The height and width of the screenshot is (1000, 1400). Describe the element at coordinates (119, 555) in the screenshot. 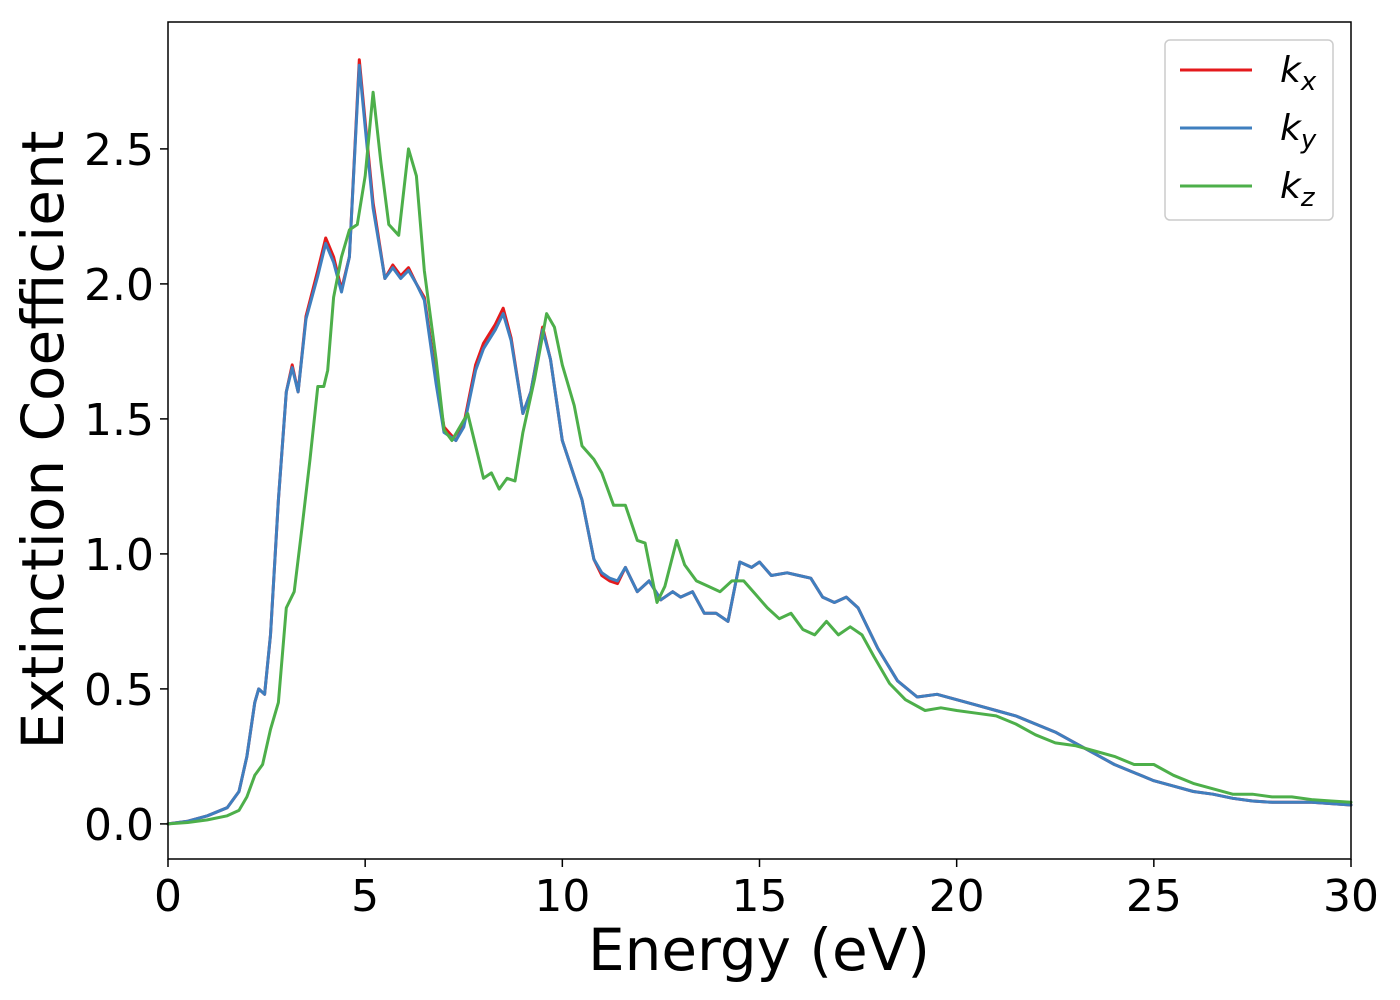

I see `y-tick-label: 1.0` at that location.